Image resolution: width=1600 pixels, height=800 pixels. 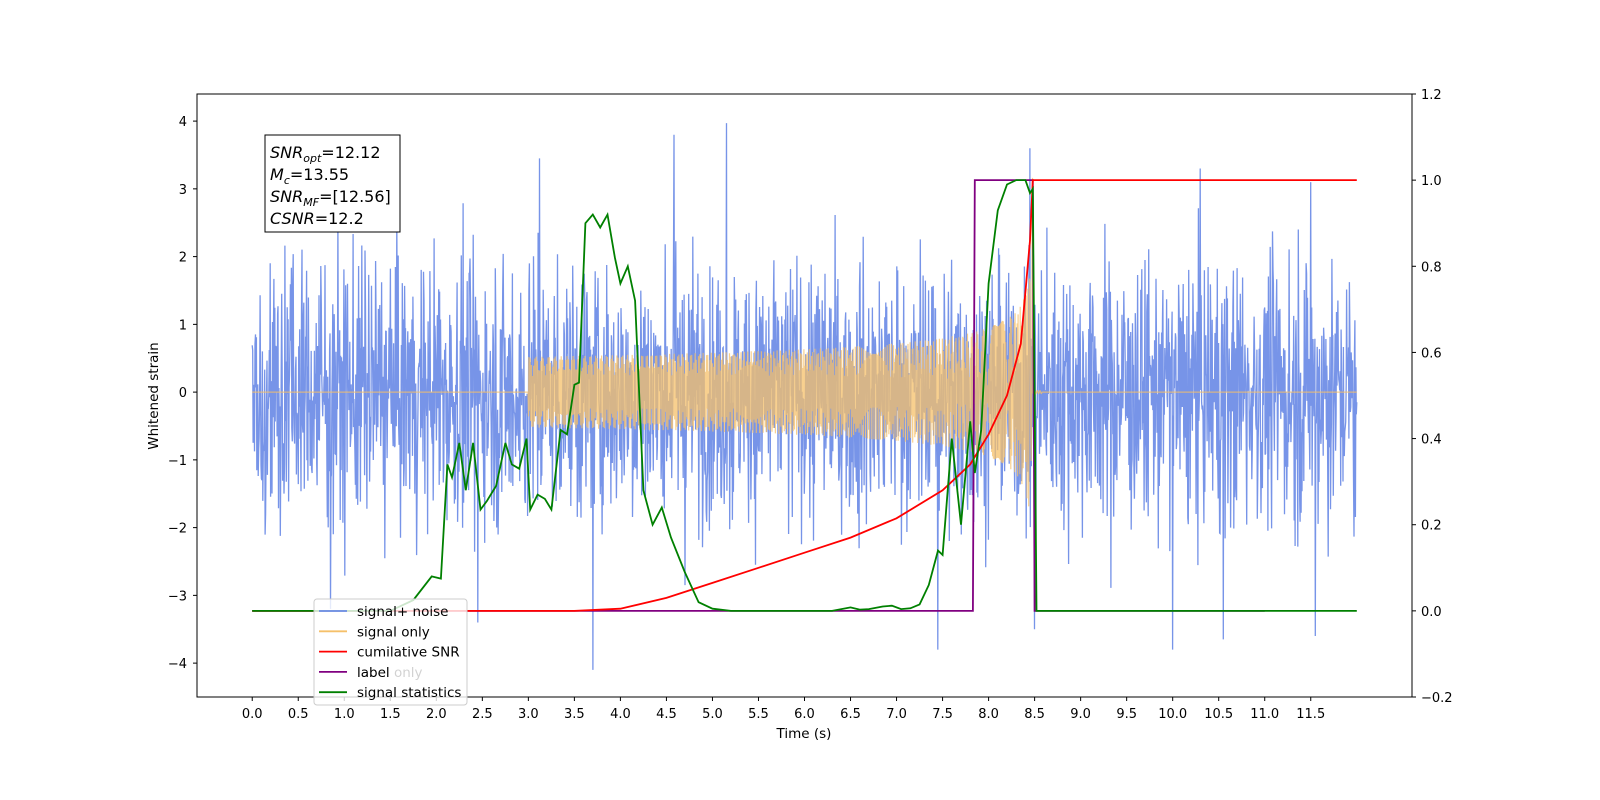 What do you see at coordinates (436, 714) in the screenshot?
I see `x-tick-label: 2.0` at bounding box center [436, 714].